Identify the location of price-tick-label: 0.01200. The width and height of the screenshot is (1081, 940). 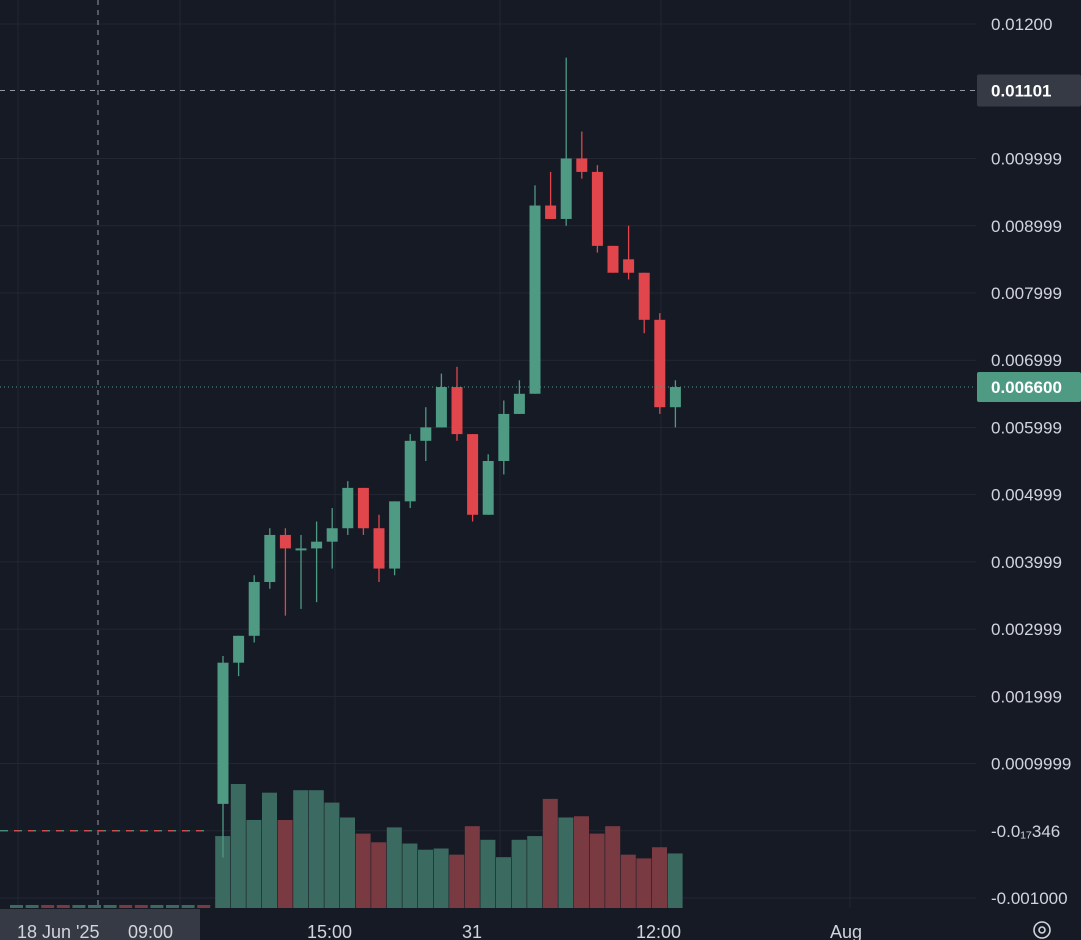
(1021, 24).